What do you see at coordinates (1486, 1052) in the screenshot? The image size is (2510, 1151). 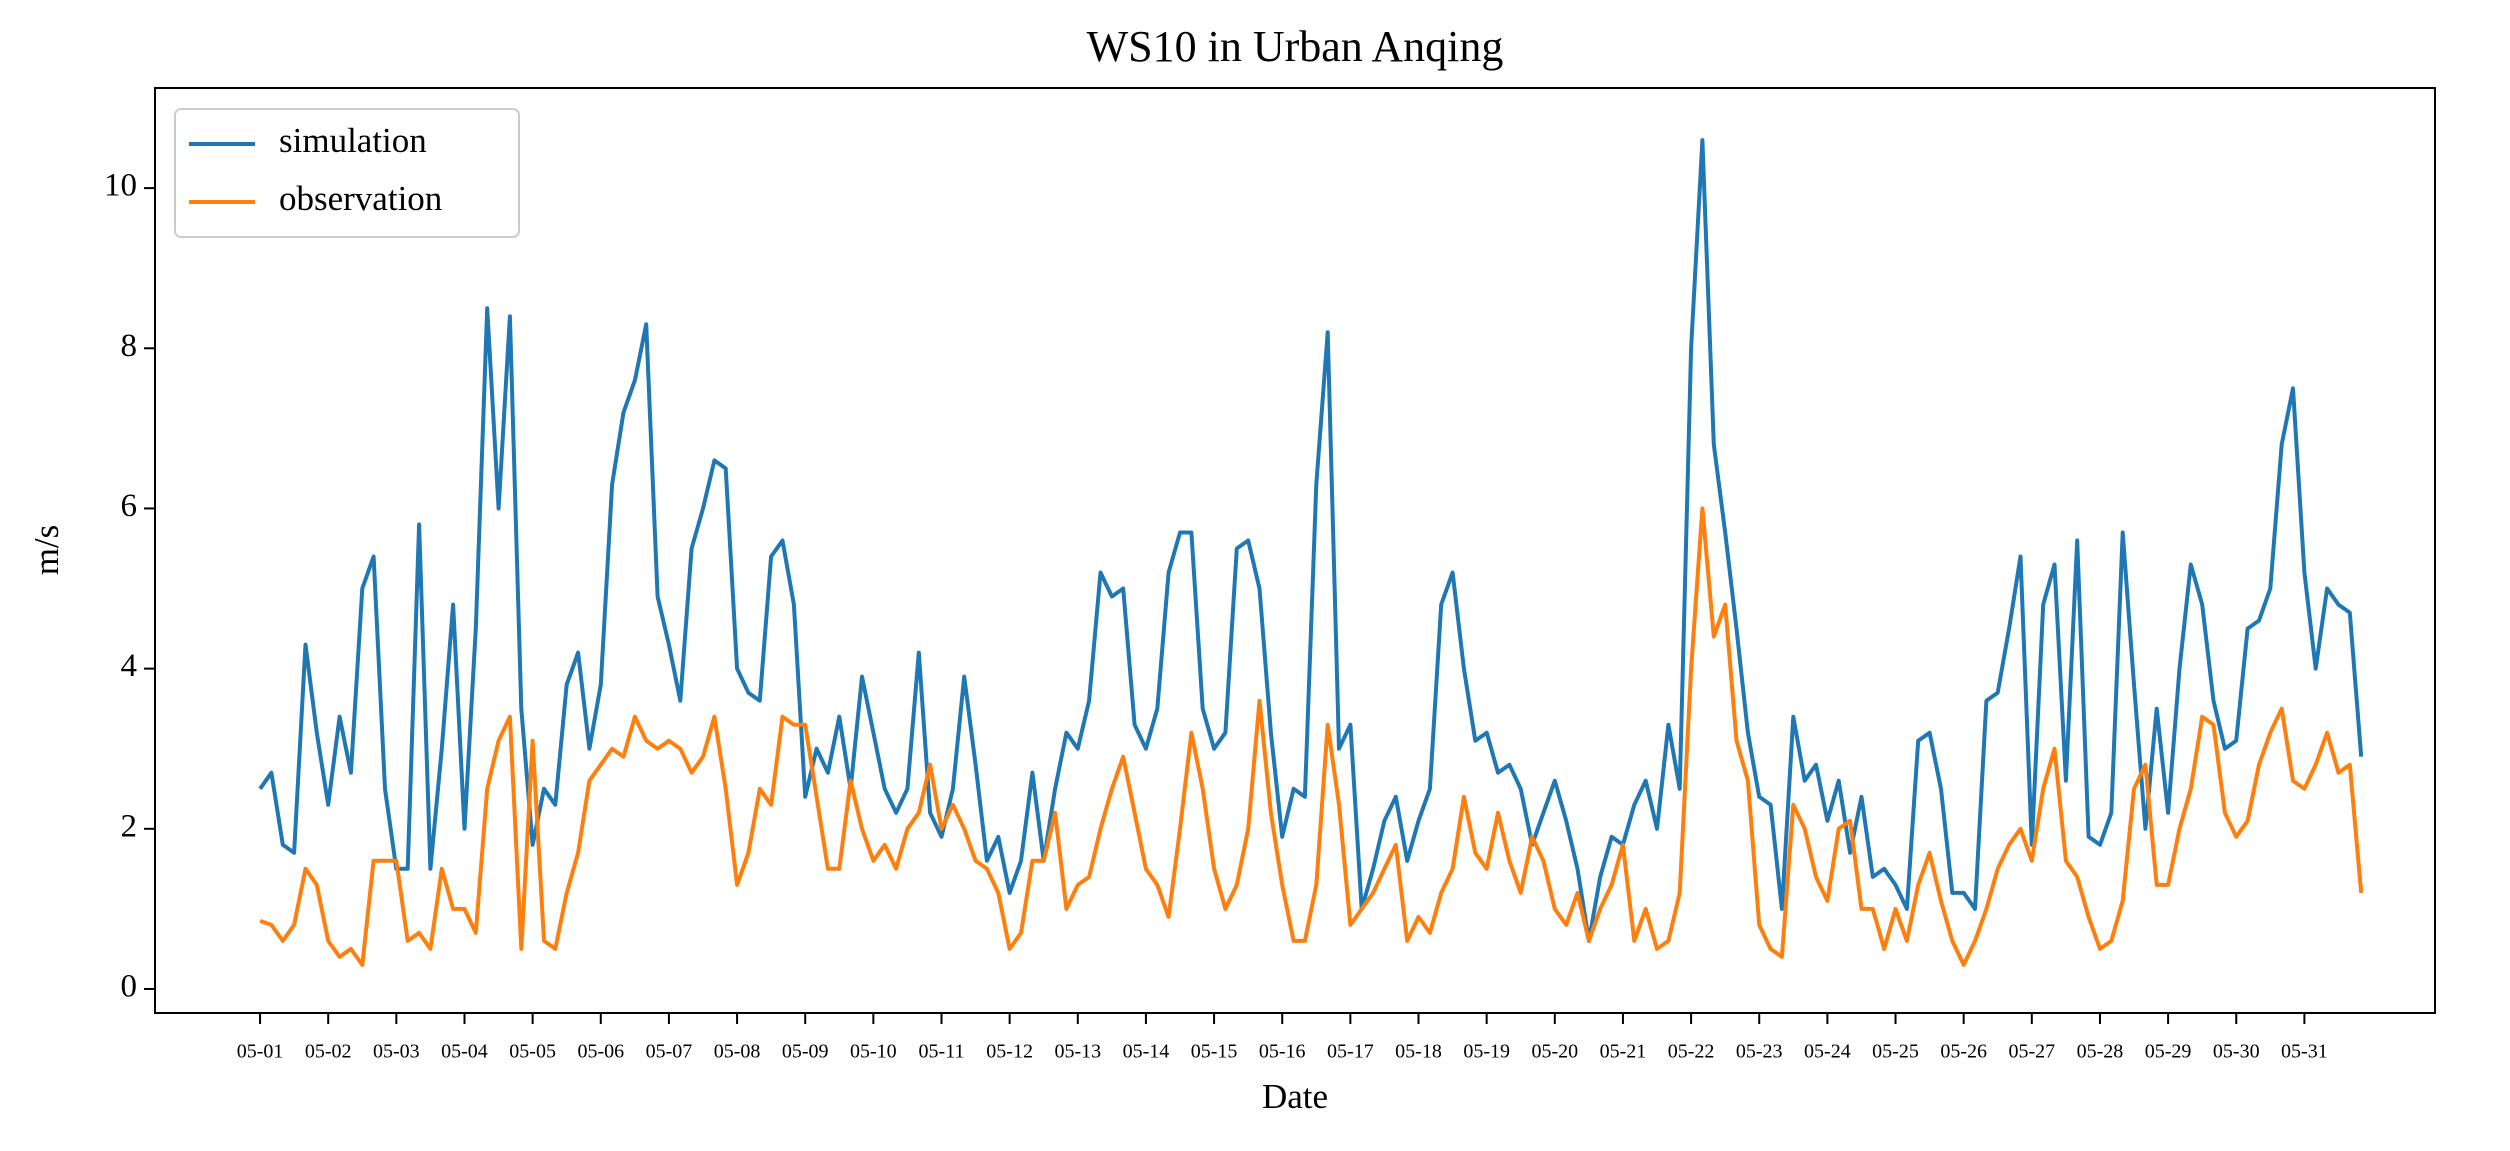 I see `x-tick-label: 05-19` at bounding box center [1486, 1052].